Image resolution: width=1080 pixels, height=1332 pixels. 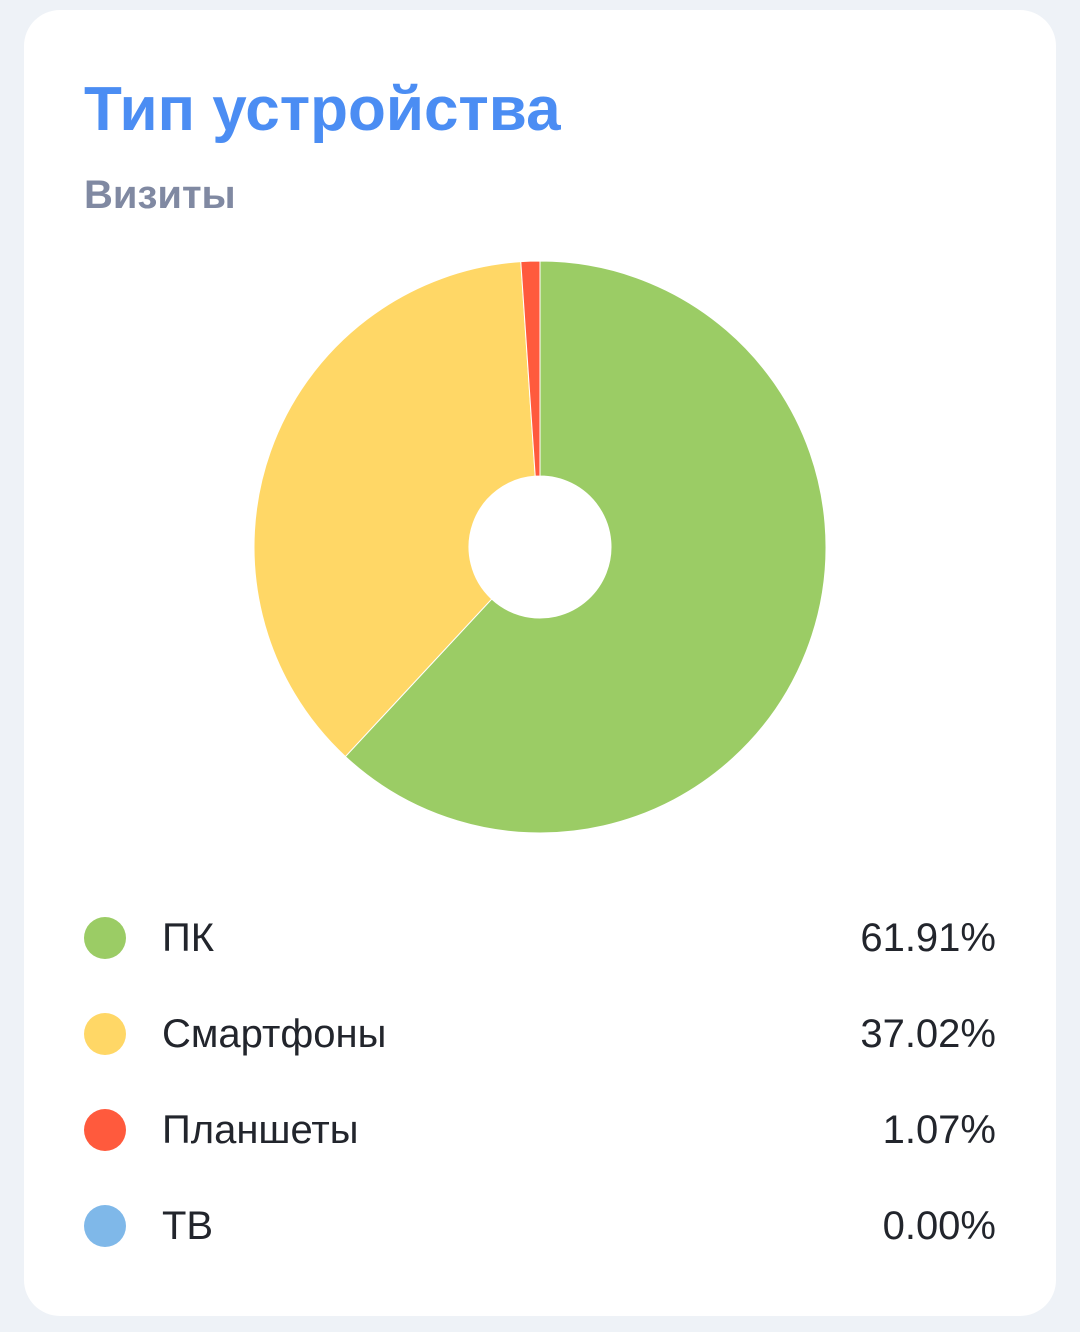 What do you see at coordinates (540, 938) in the screenshot?
I see `legend-item-pc: ПК 61.91%` at bounding box center [540, 938].